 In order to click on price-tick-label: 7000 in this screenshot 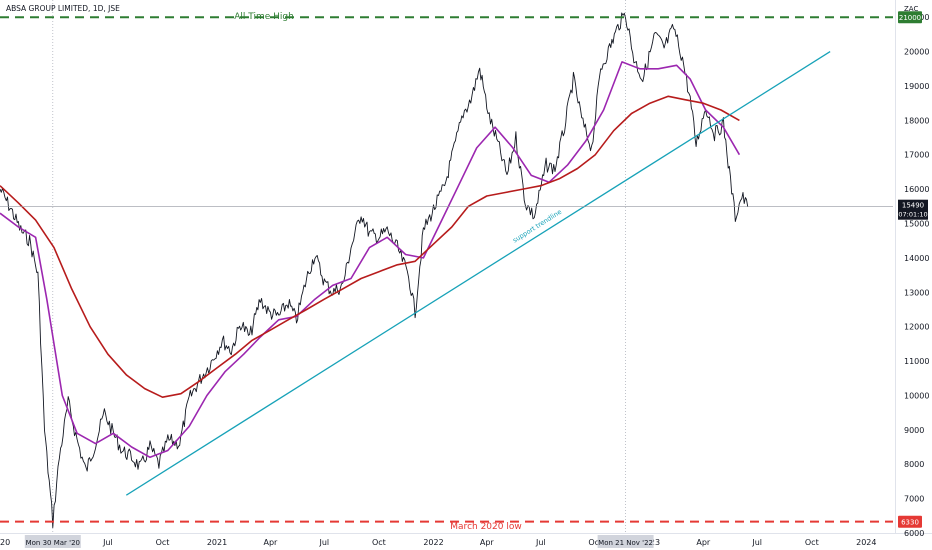, I will do `click(914, 499)`.